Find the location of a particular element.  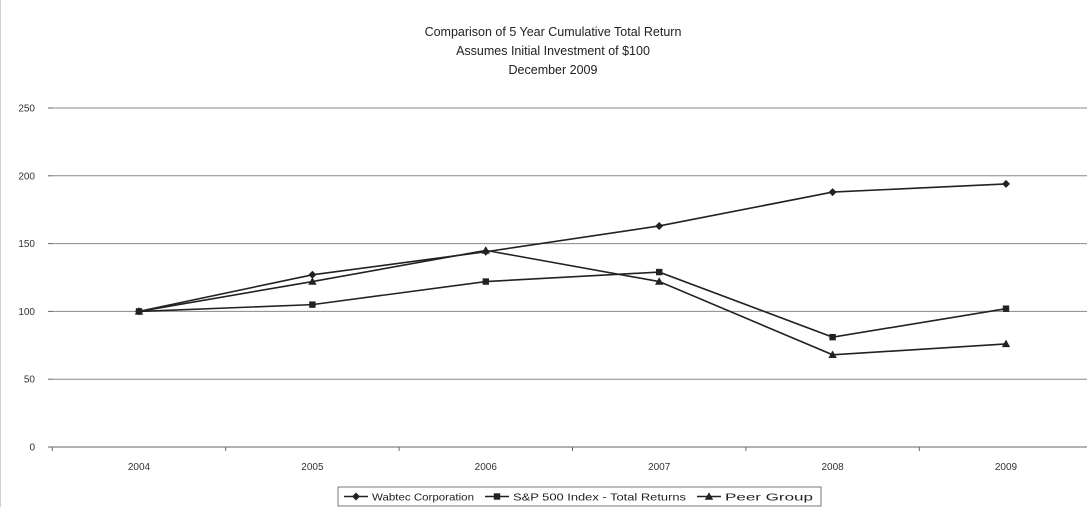

legend-entry-peer-group: Peer Group is located at coordinates (769, 498).